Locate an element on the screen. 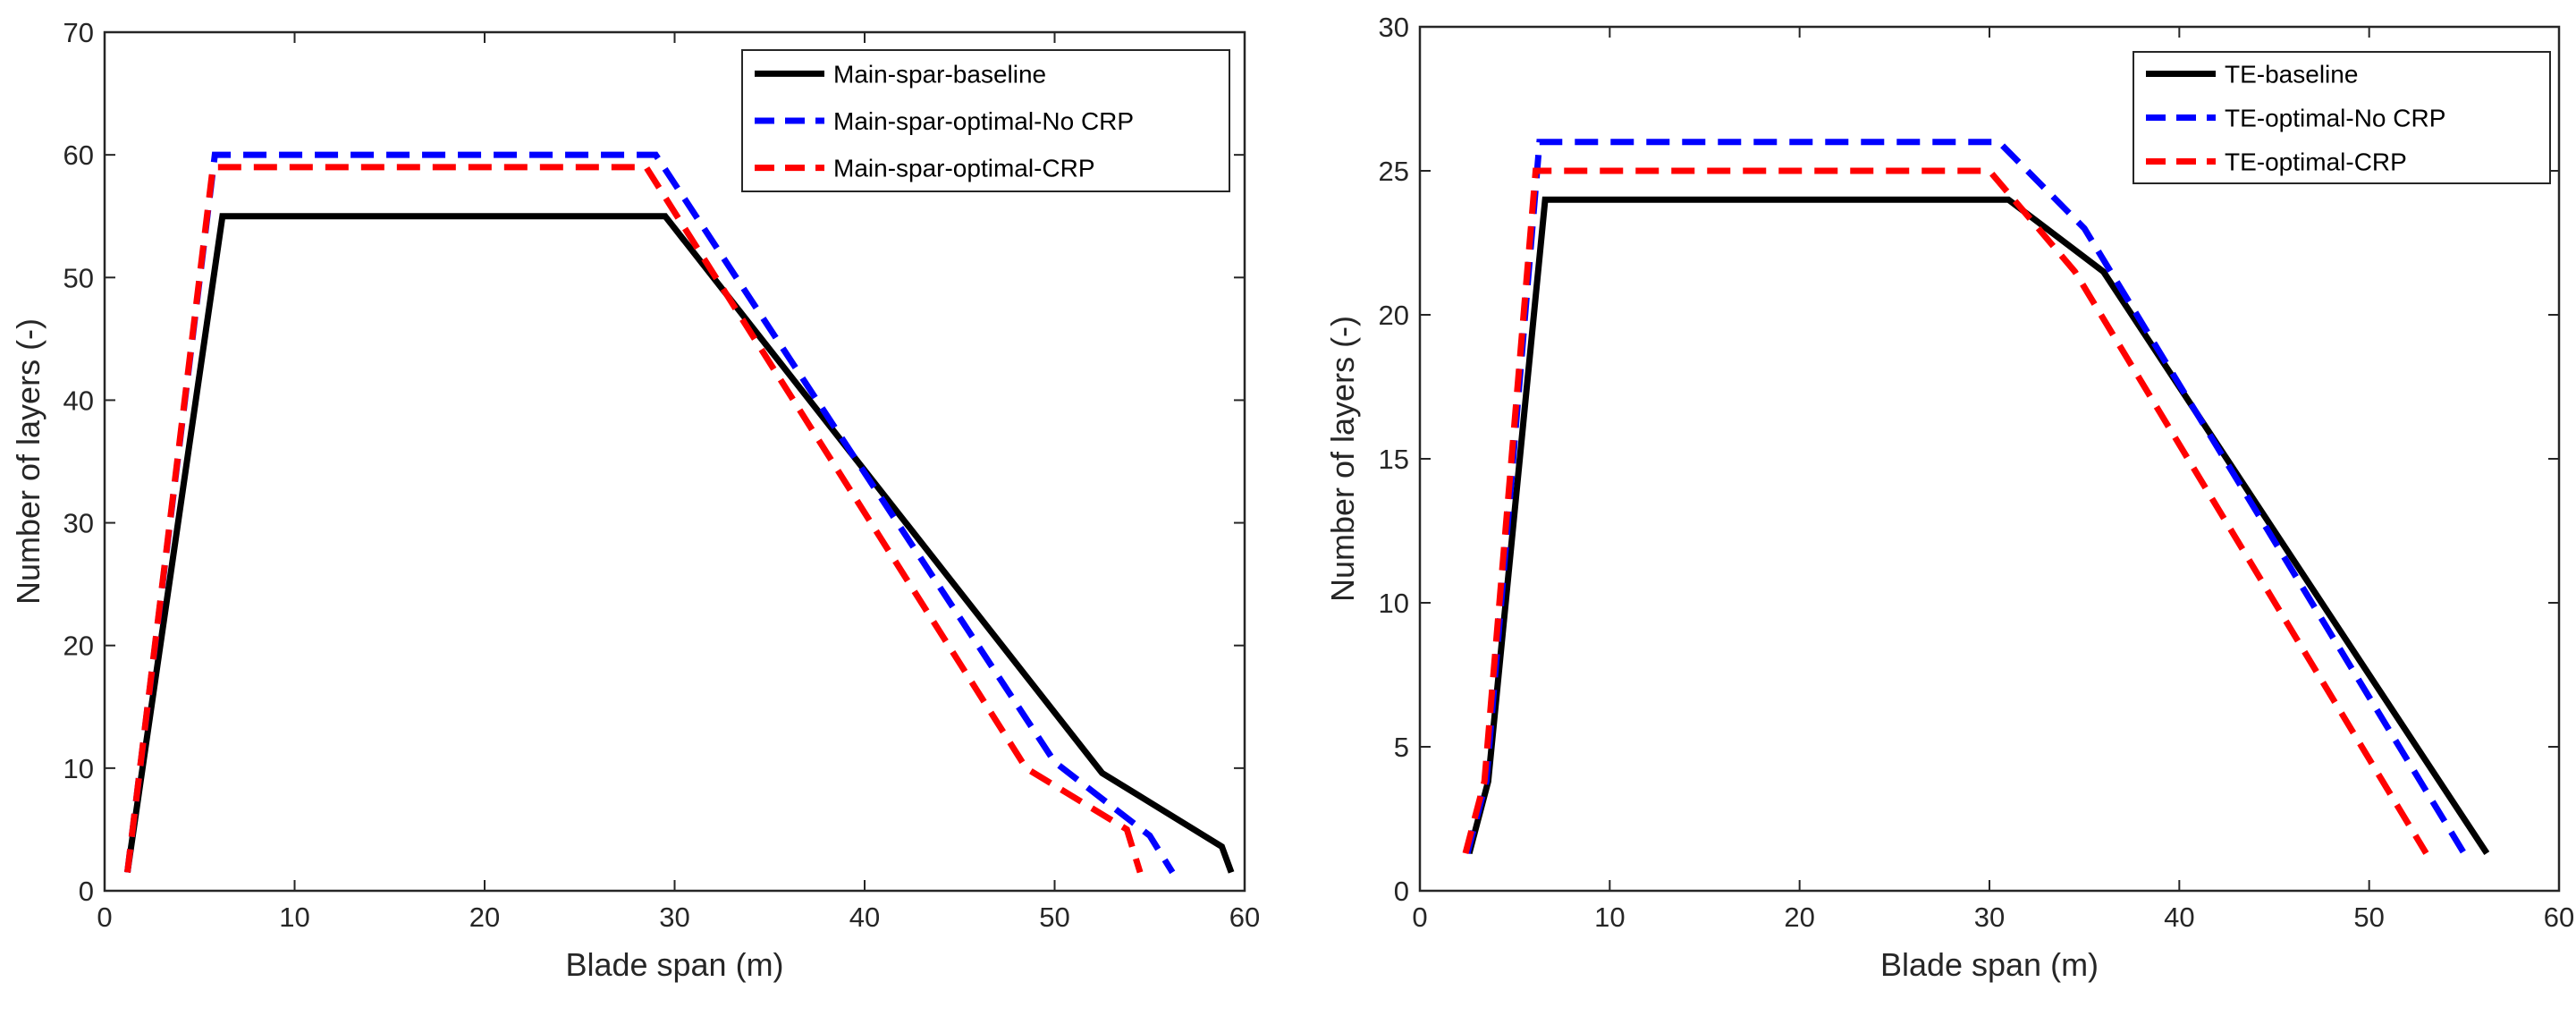 This screenshot has height=1016, width=2576. y-ticks-trailing-edge: 0 5 10 15 20 25 30 is located at coordinates (1394, 460).